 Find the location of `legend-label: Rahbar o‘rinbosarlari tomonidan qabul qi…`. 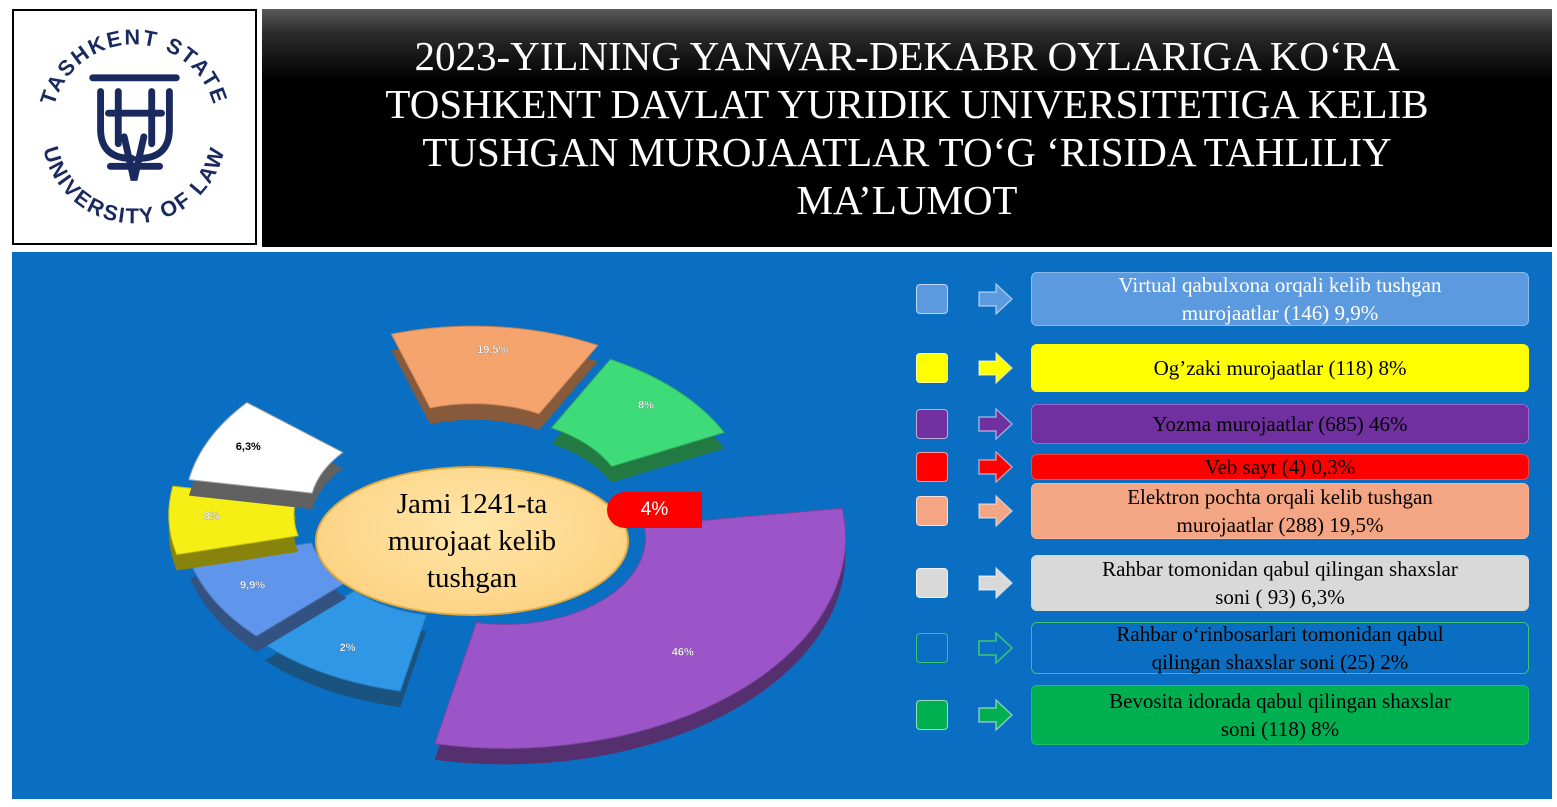

legend-label: Rahbar o‘rinbosarlari tomonidan qabul qi… is located at coordinates (1280, 648).